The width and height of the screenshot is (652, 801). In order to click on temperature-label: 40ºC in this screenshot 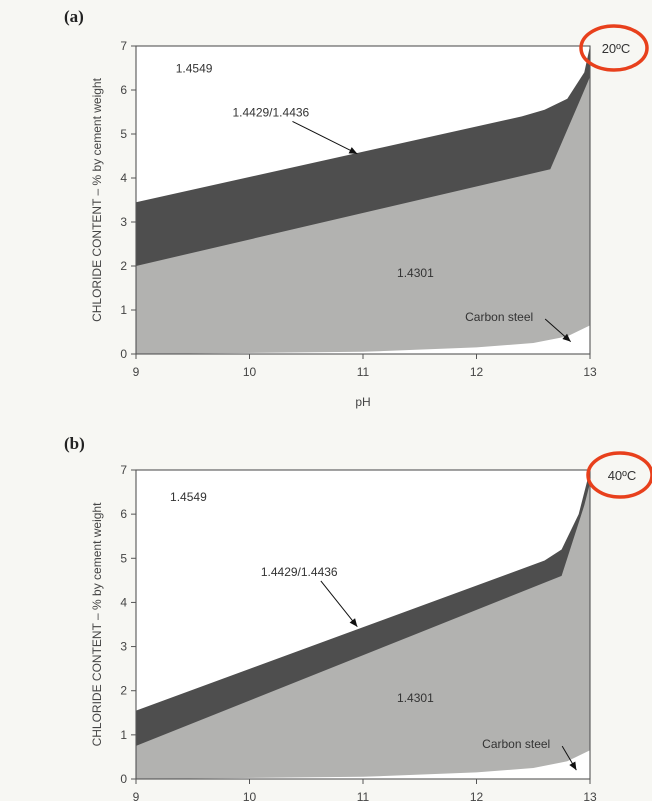, I will do `click(622, 475)`.